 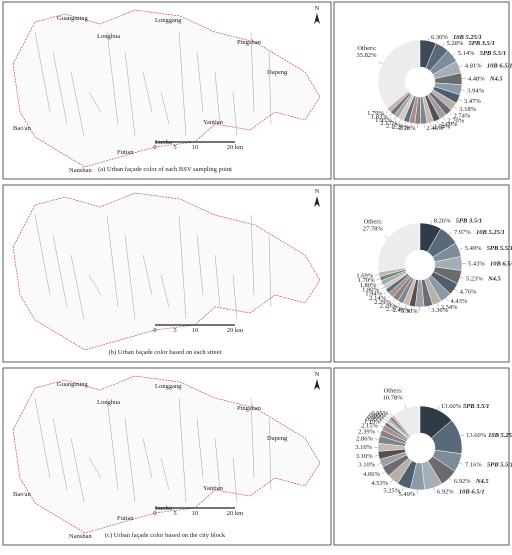 What do you see at coordinates (371, 474) in the screenshot?
I see `value-label: 4.06%` at bounding box center [371, 474].